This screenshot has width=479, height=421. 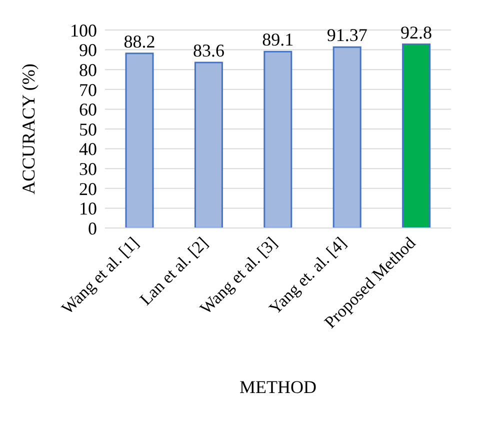 What do you see at coordinates (88, 129) in the screenshot?
I see `y-tick-label: 50` at bounding box center [88, 129].